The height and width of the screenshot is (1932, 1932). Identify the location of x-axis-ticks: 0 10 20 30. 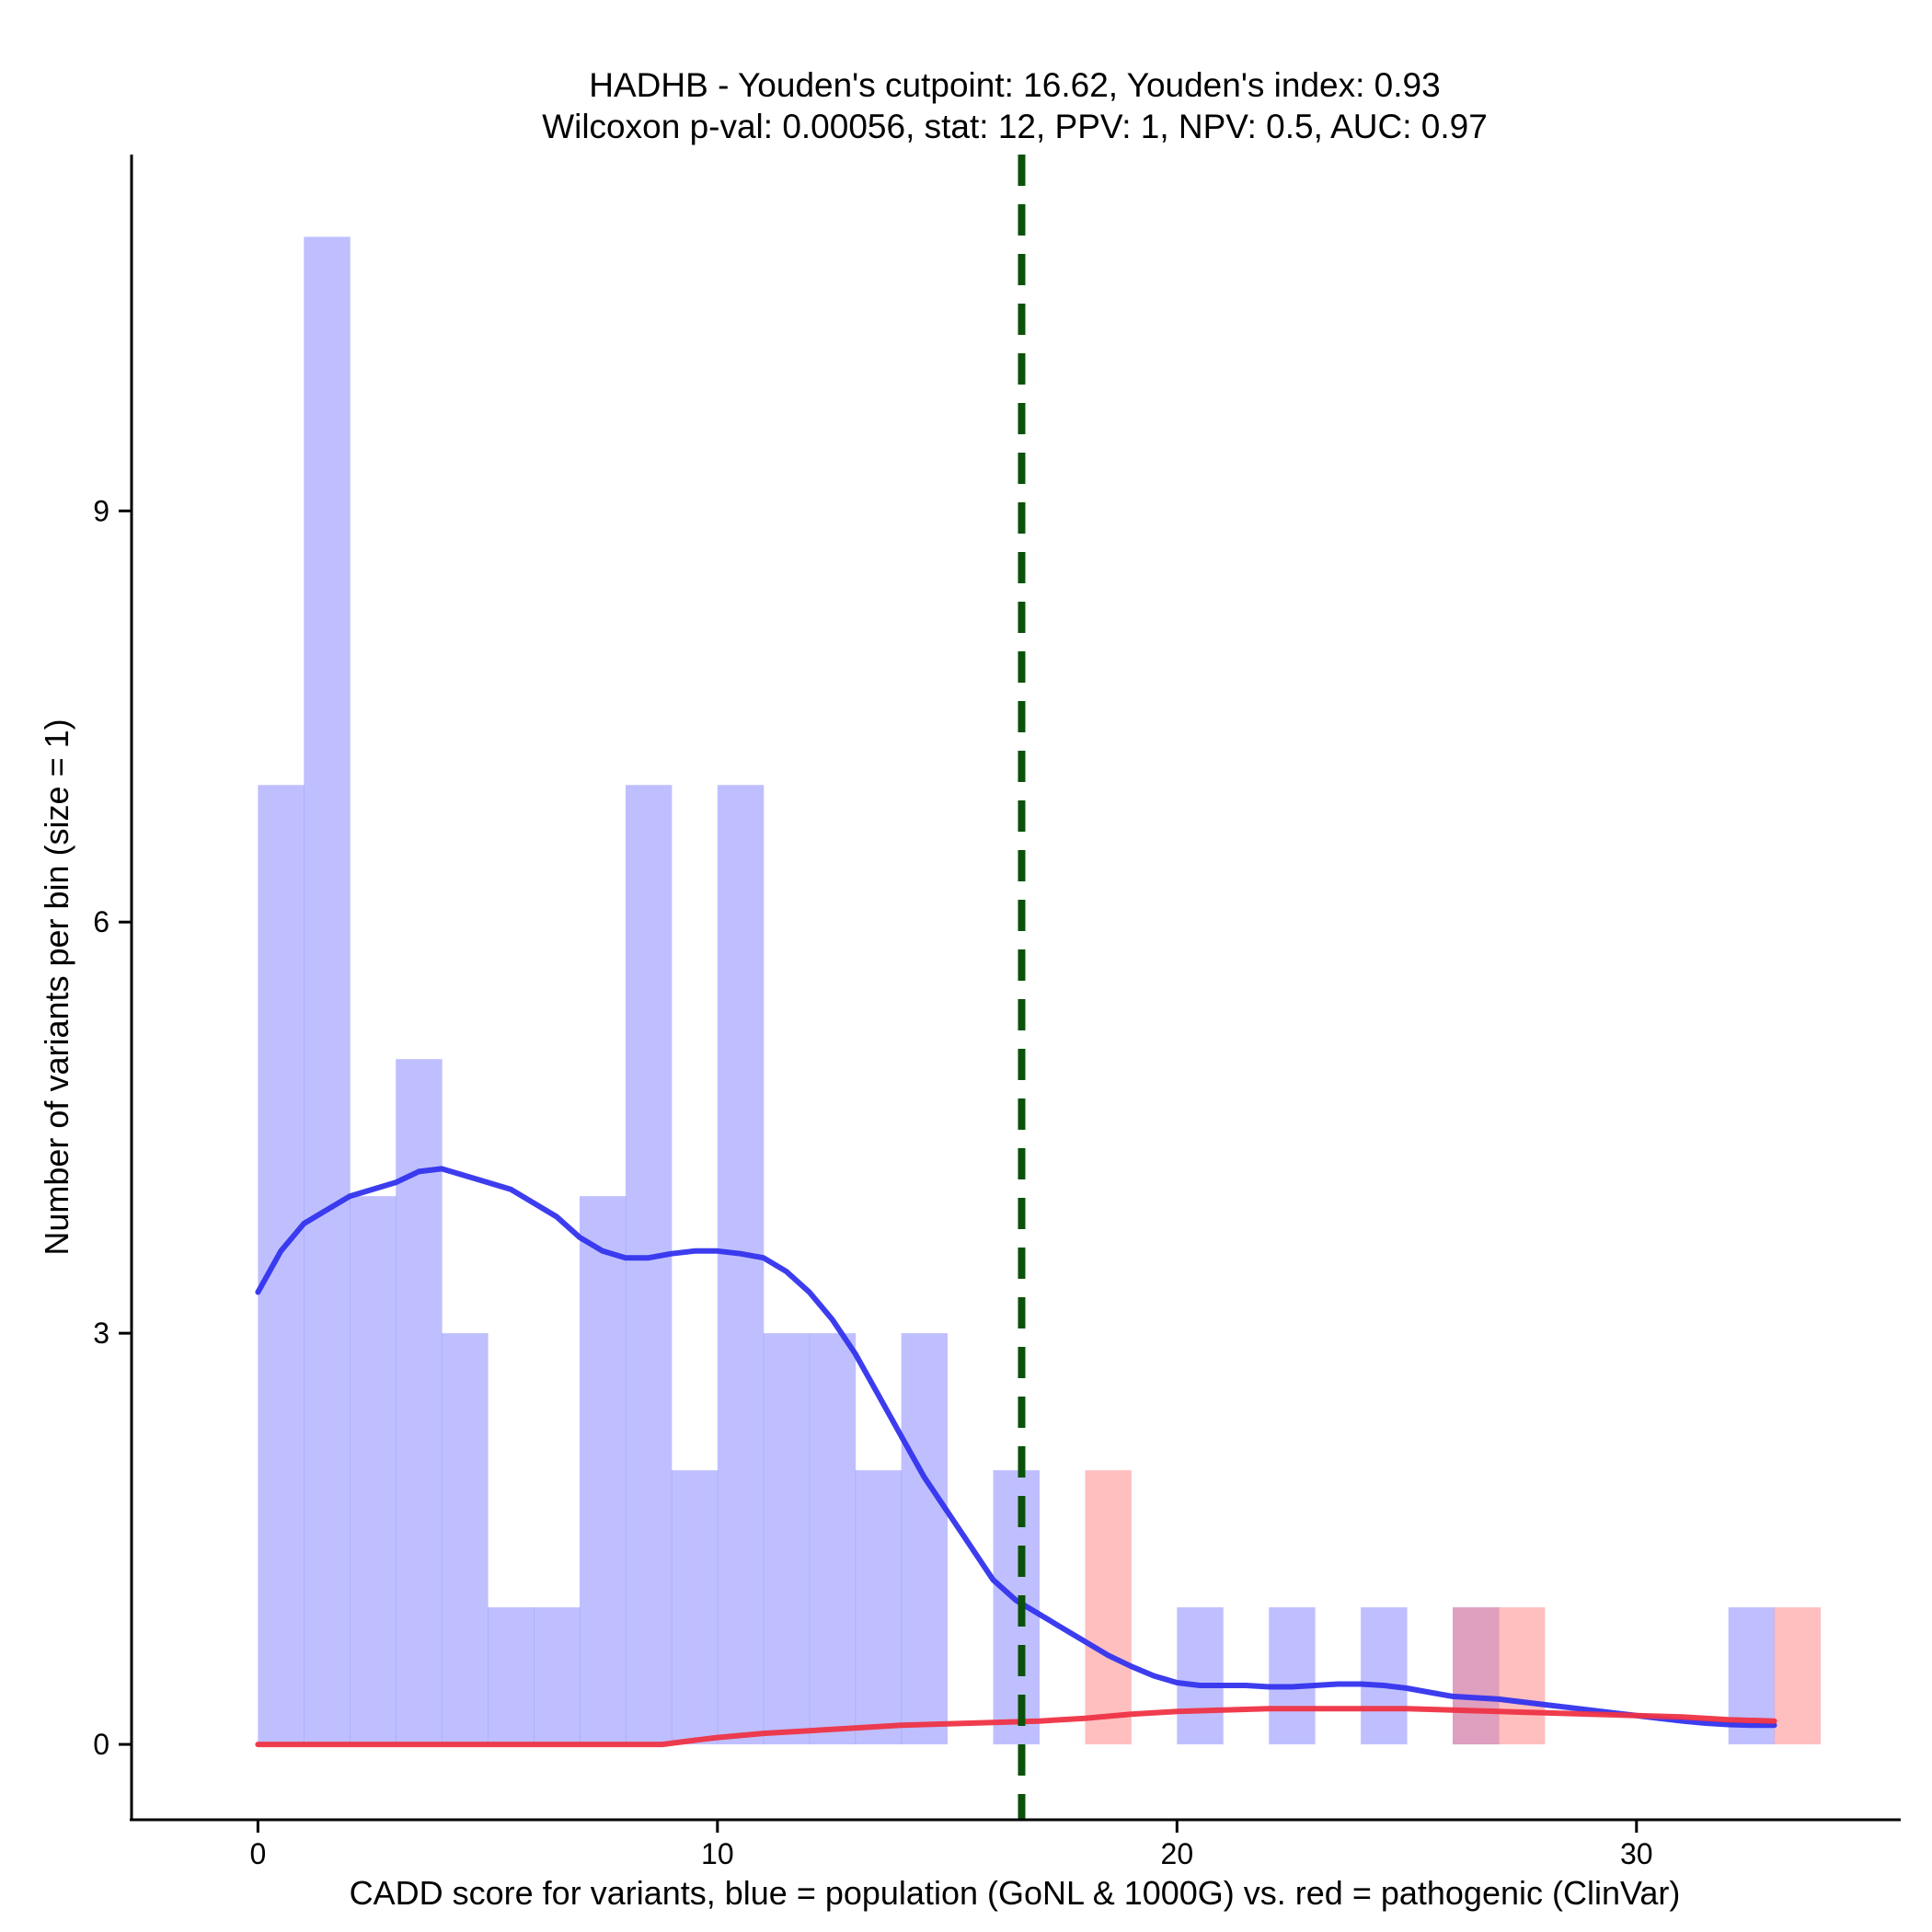
(951, 1845).